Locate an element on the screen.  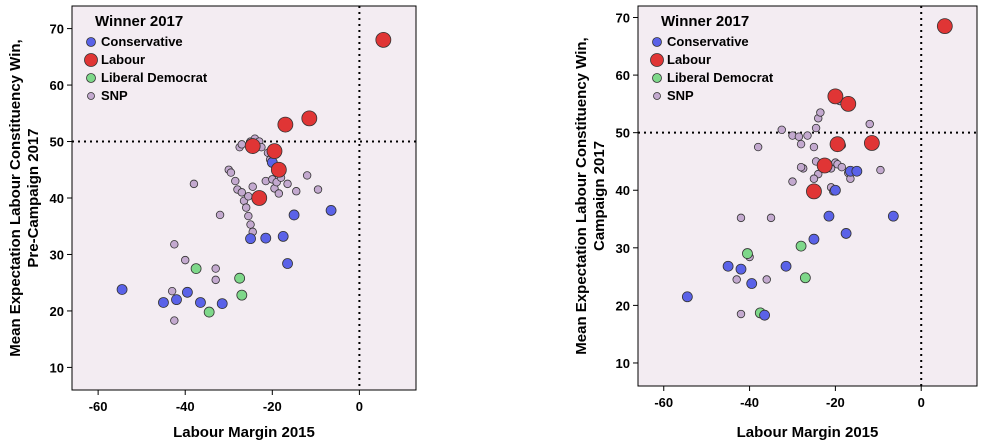
legend-label-snp: SNP is located at coordinates (680, 95).